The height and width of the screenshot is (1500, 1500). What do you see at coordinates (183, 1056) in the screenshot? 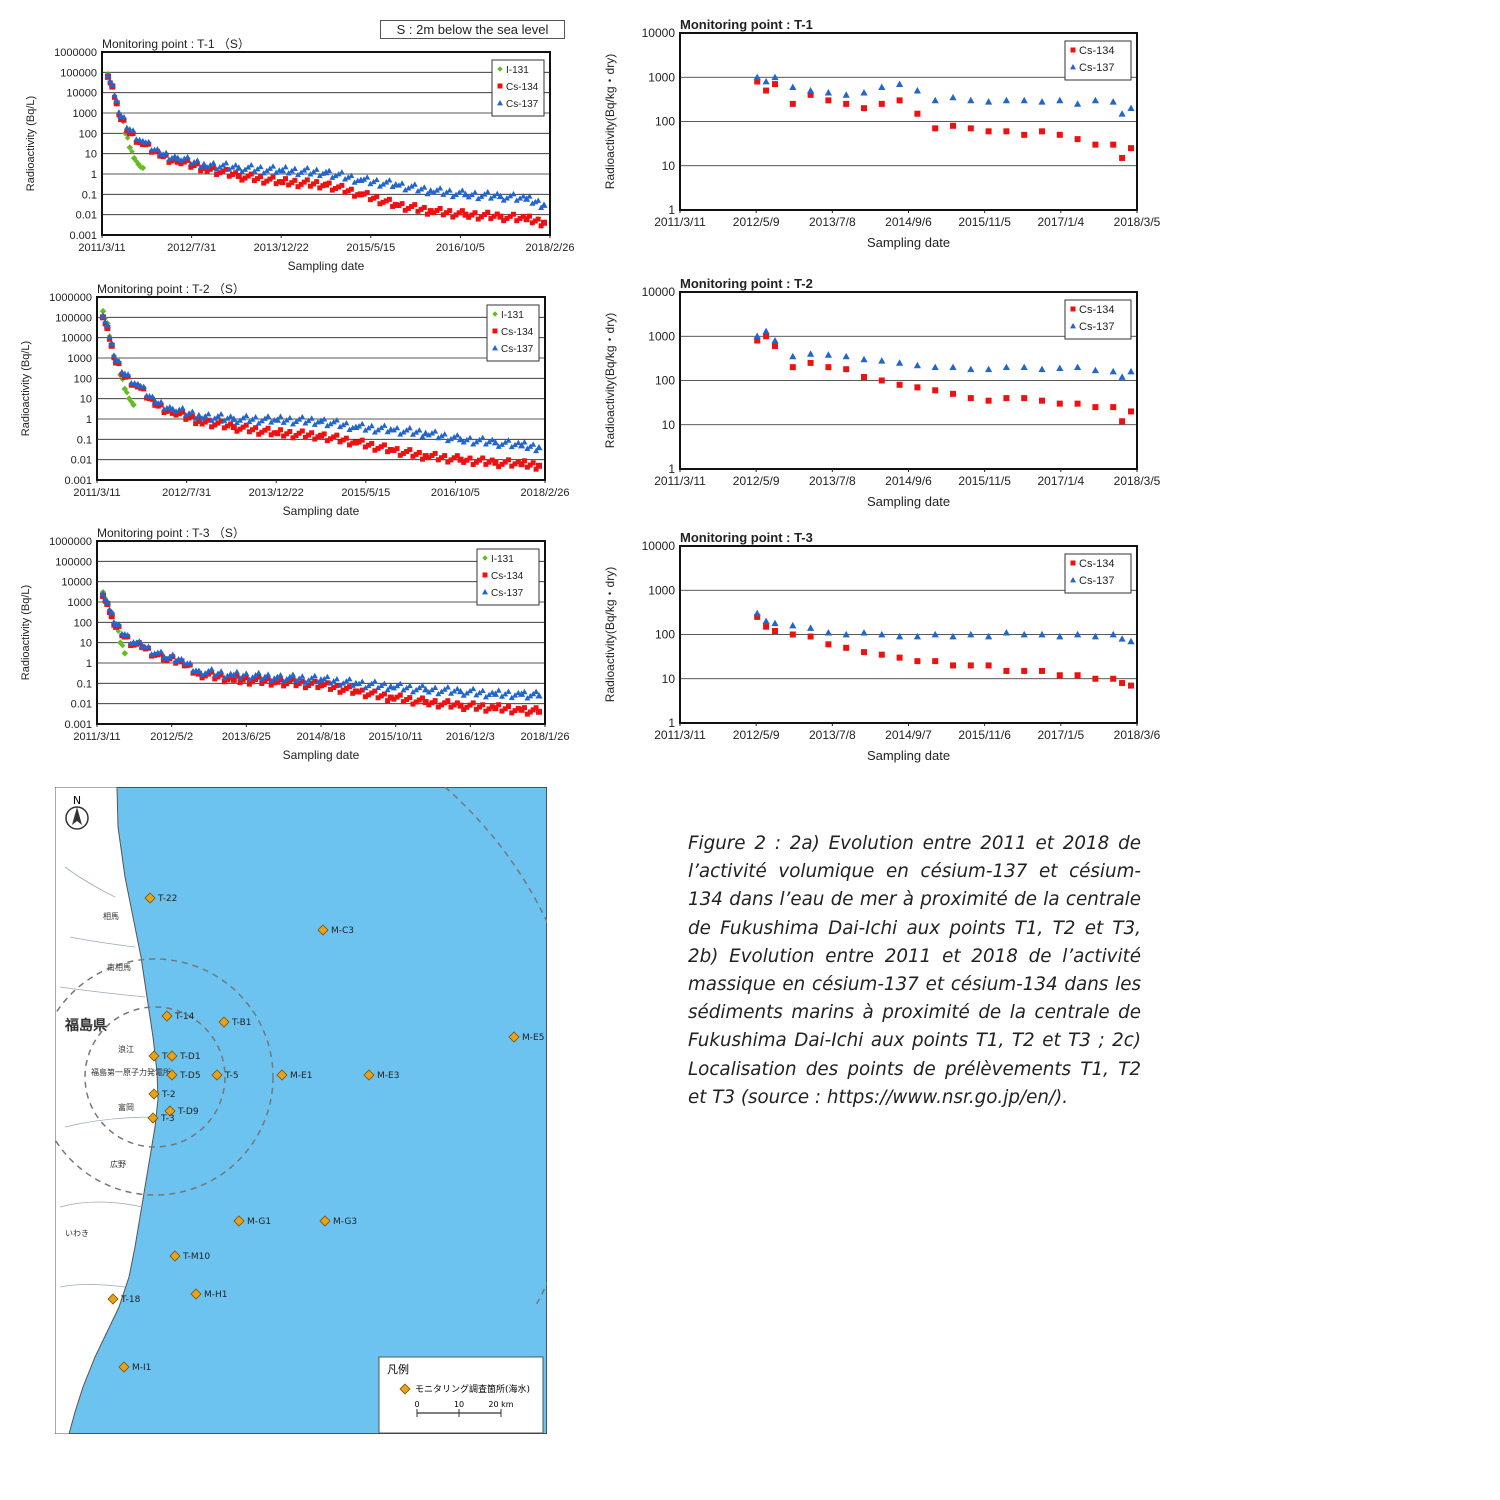
I see `map-point-t-d1: T-D1` at bounding box center [183, 1056].